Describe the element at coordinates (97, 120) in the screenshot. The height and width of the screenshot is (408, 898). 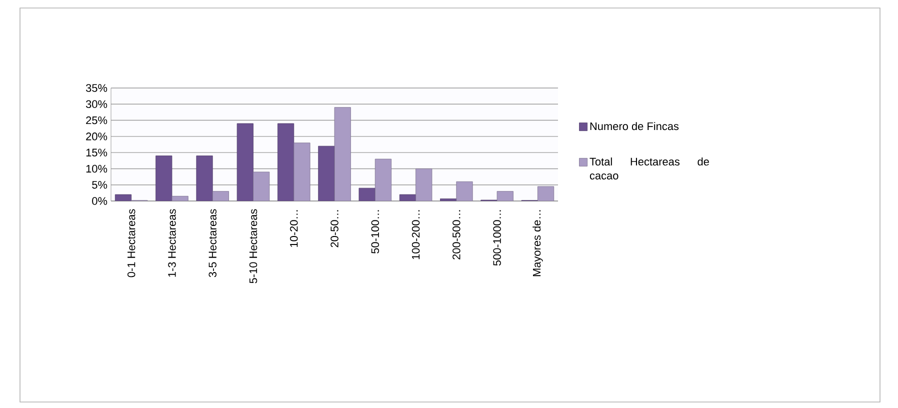
I see `y-tick-label: 25%` at that location.